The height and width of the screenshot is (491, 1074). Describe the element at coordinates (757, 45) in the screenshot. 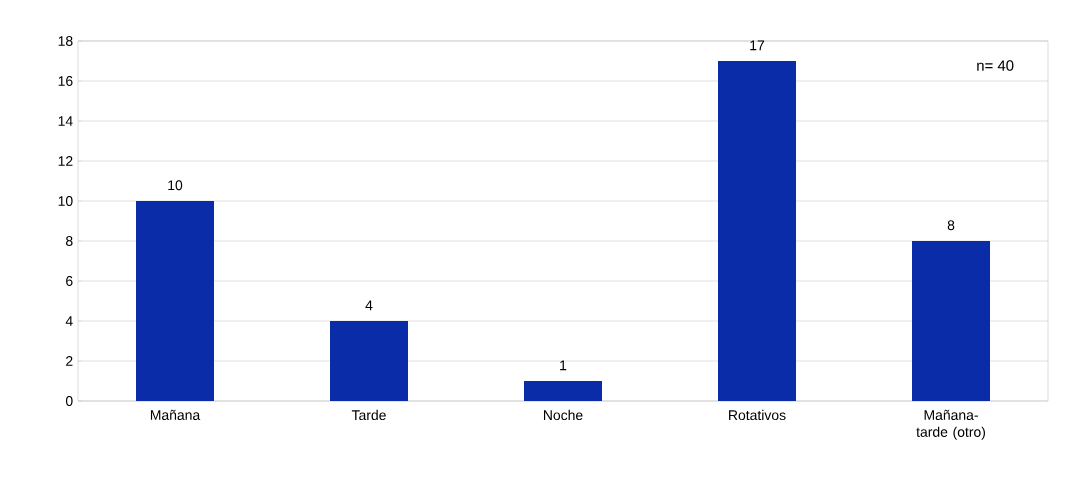

I see `data-label: 17` at that location.